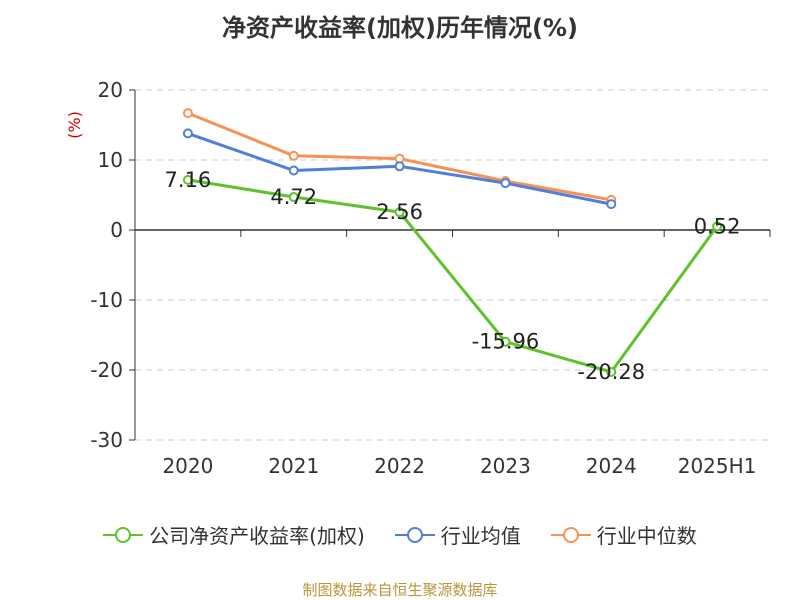 Image resolution: width=800 pixels, height=600 pixels. What do you see at coordinates (106, 300) in the screenshot?
I see `y-tick-label: -10` at bounding box center [106, 300].